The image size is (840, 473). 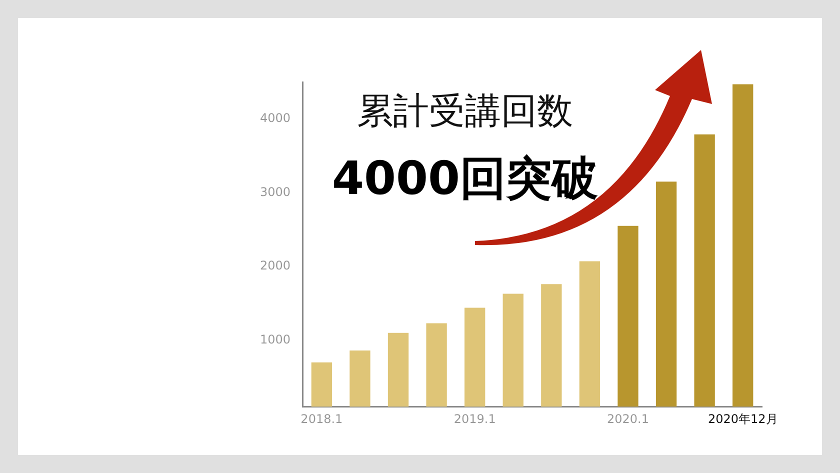 What do you see at coordinates (275, 265) in the screenshot?
I see `y-tick-label: 2000` at bounding box center [275, 265].